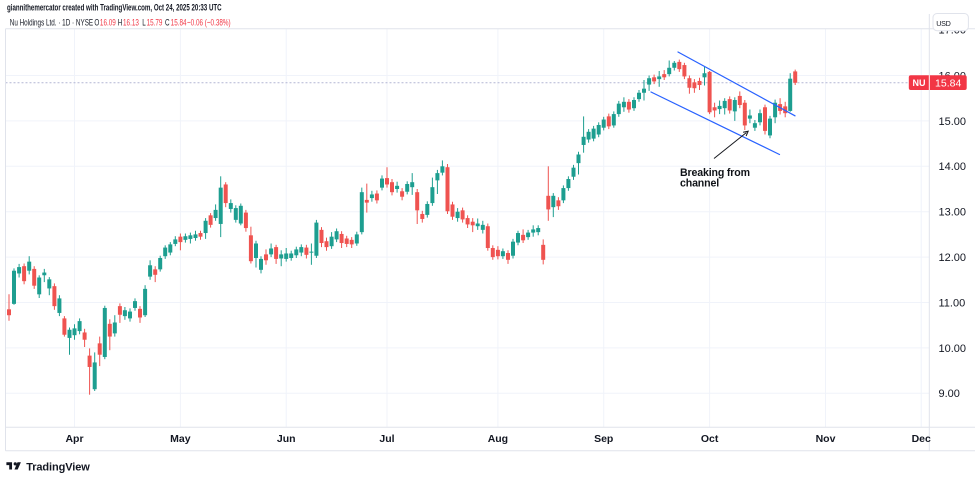 This screenshot has height=483, width=975. I want to click on svg-text: Sep, so click(603, 439).